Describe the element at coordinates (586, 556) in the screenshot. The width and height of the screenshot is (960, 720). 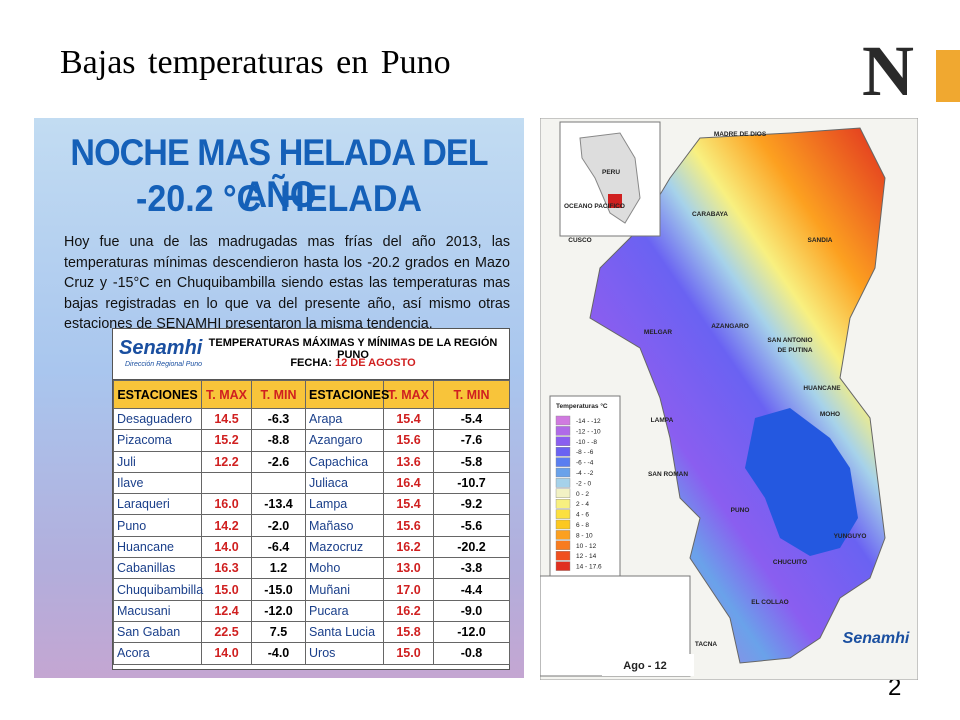
I see `legend-label: 12 - 14` at that location.